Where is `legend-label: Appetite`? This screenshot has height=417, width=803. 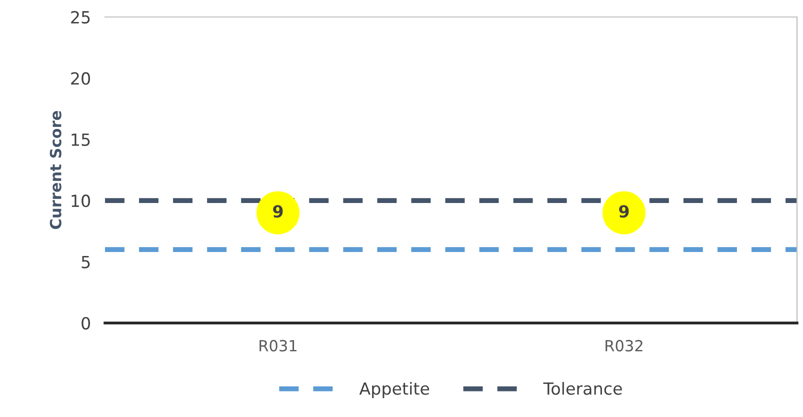 legend-label: Appetite is located at coordinates (394, 390).